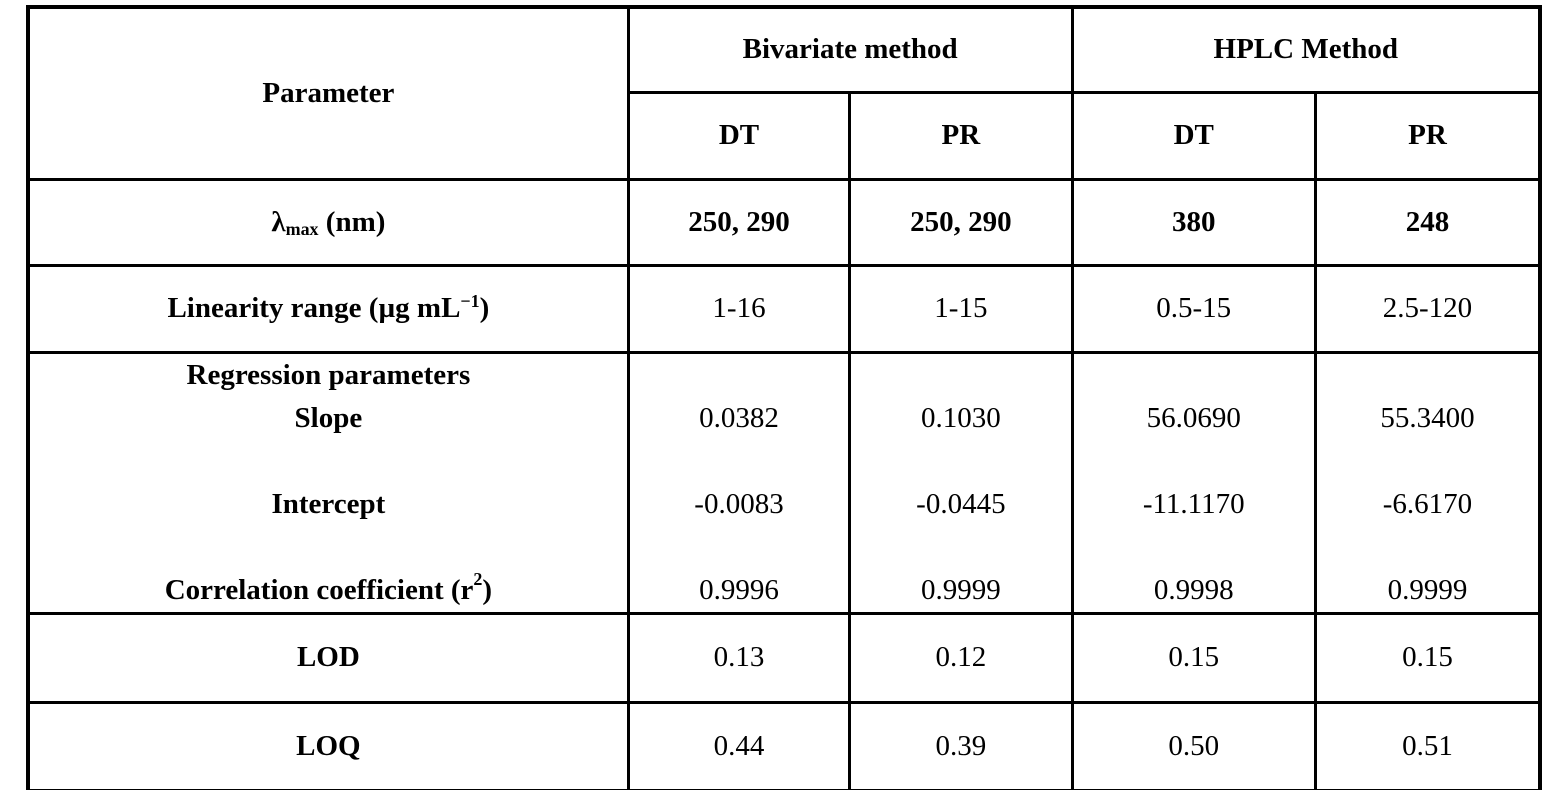  I want to click on lambda-subscript: max, so click(302, 229).